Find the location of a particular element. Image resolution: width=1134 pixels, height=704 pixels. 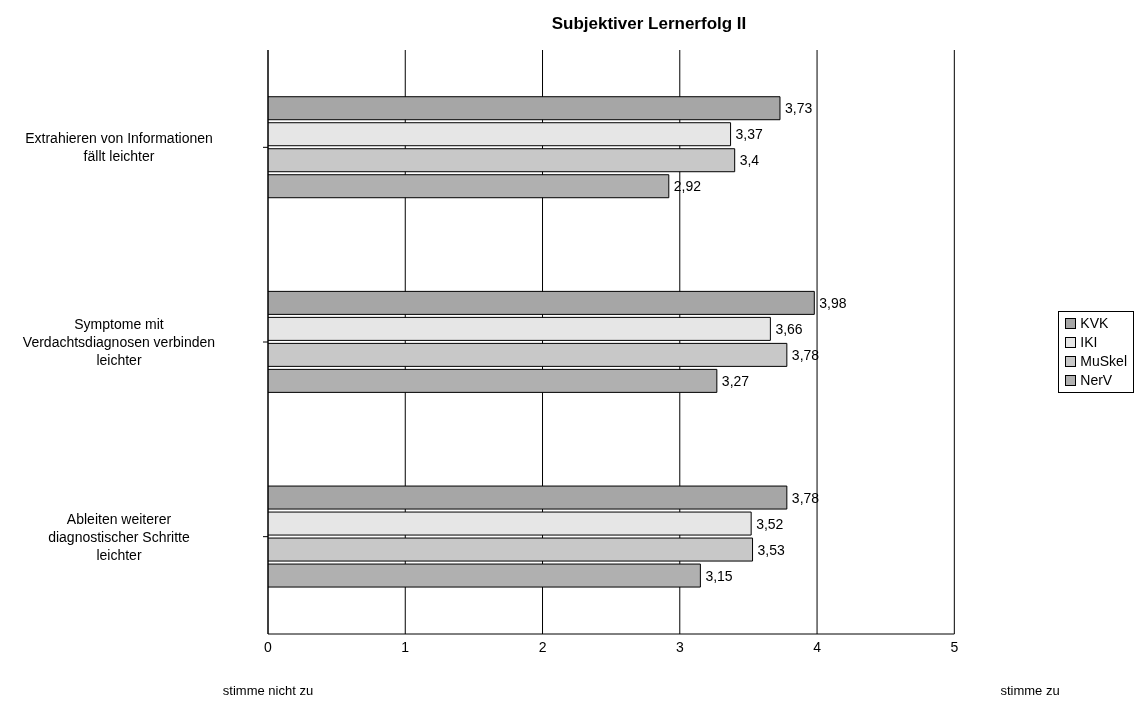

x-tick-label: 4 is located at coordinates (817, 646).